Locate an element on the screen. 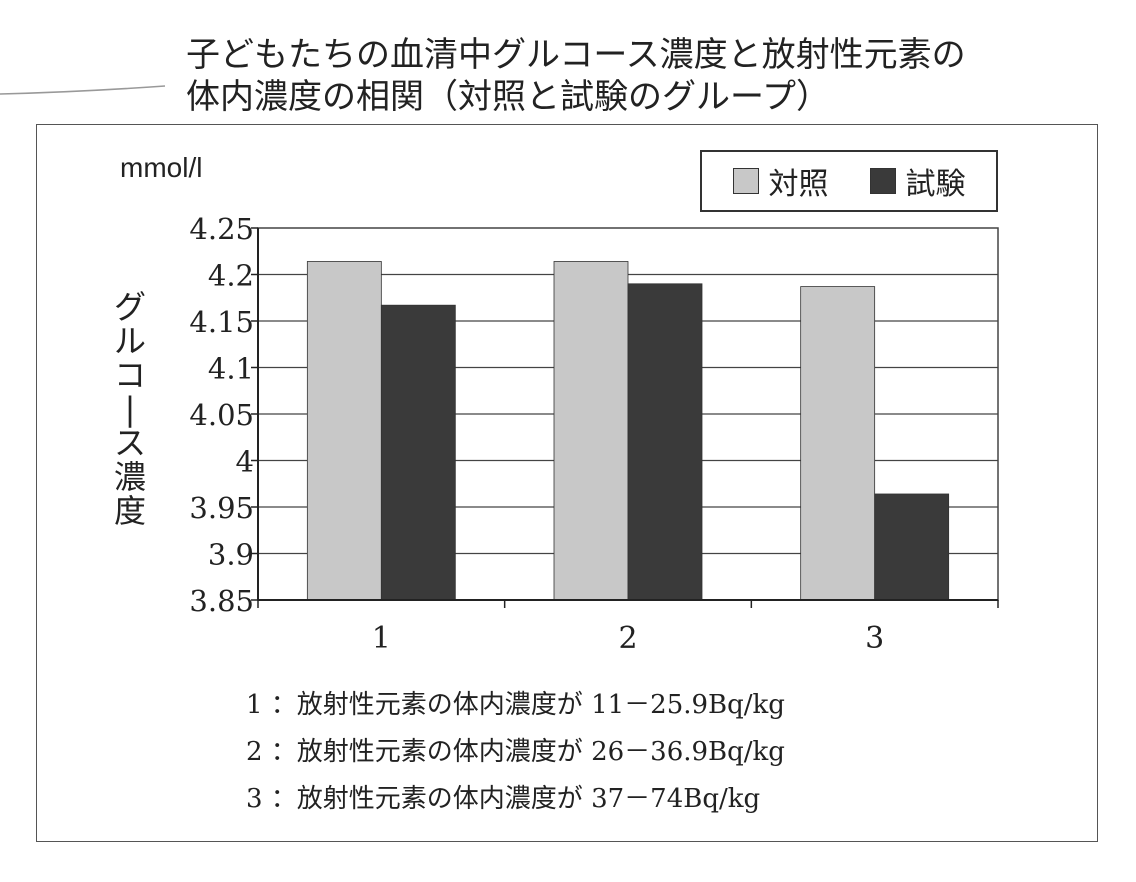 This screenshot has width=1136, height=882. y-axis-label-char: 濃 is located at coordinates (129, 477).